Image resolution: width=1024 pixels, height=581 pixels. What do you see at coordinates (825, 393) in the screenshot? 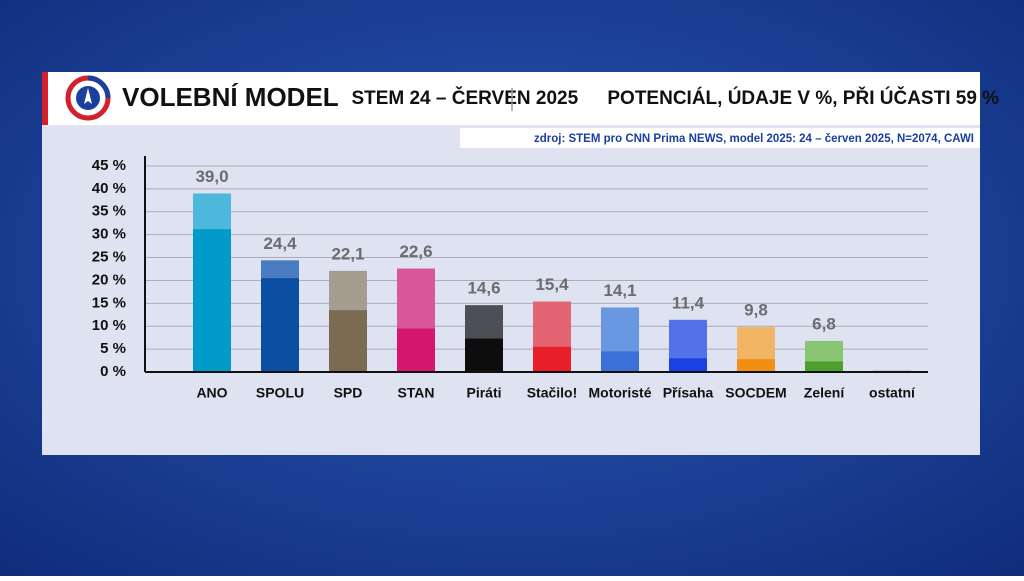
I see `x-tick-label: Zelení` at bounding box center [825, 393].